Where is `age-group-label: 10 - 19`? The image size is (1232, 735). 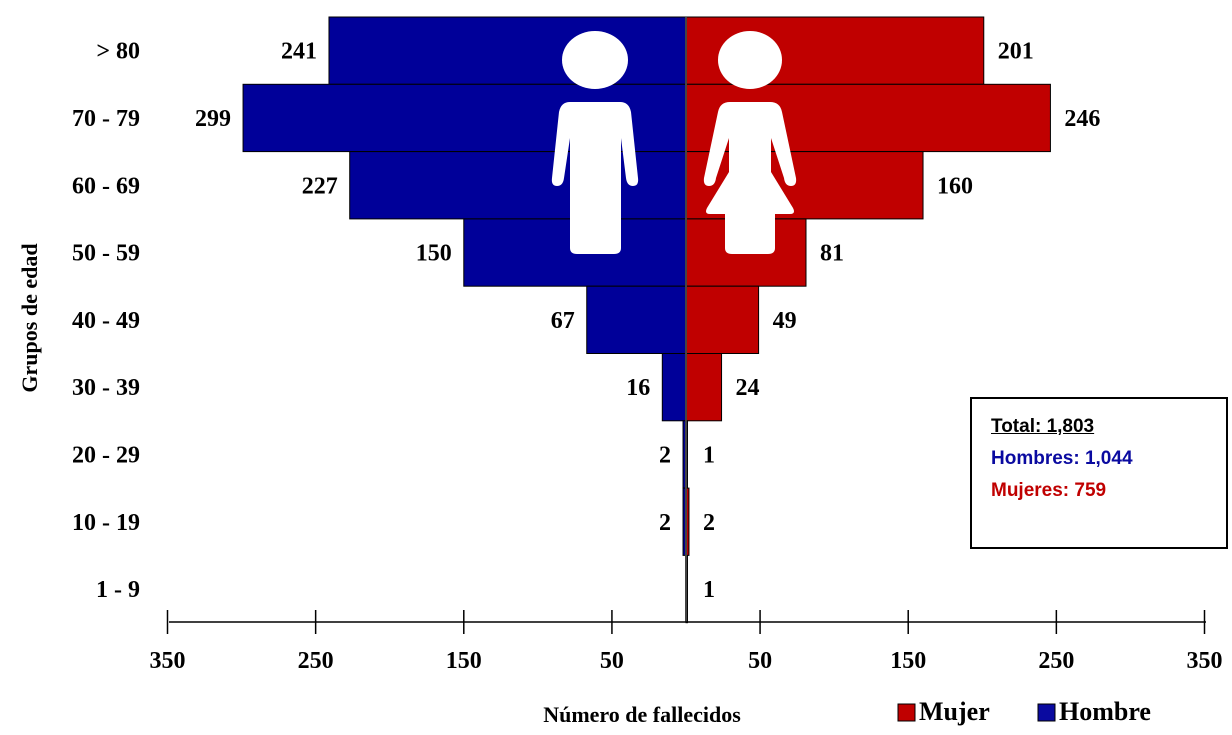
age-group-label: 10 - 19 is located at coordinates (106, 523).